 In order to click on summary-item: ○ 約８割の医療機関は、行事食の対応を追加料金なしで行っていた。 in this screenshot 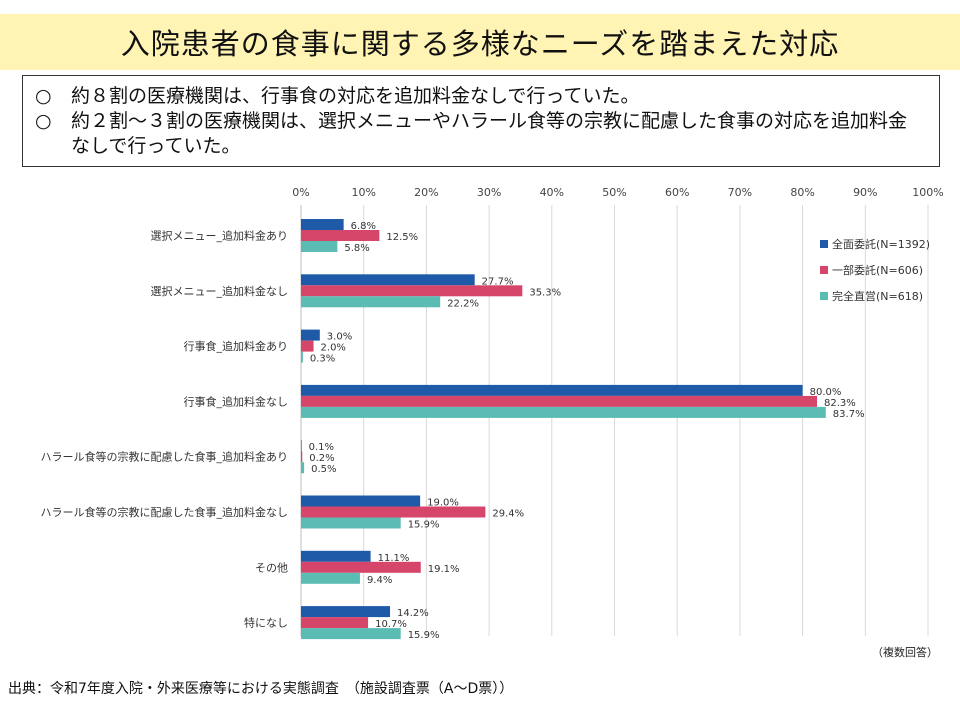, I will do `click(480, 96)`.